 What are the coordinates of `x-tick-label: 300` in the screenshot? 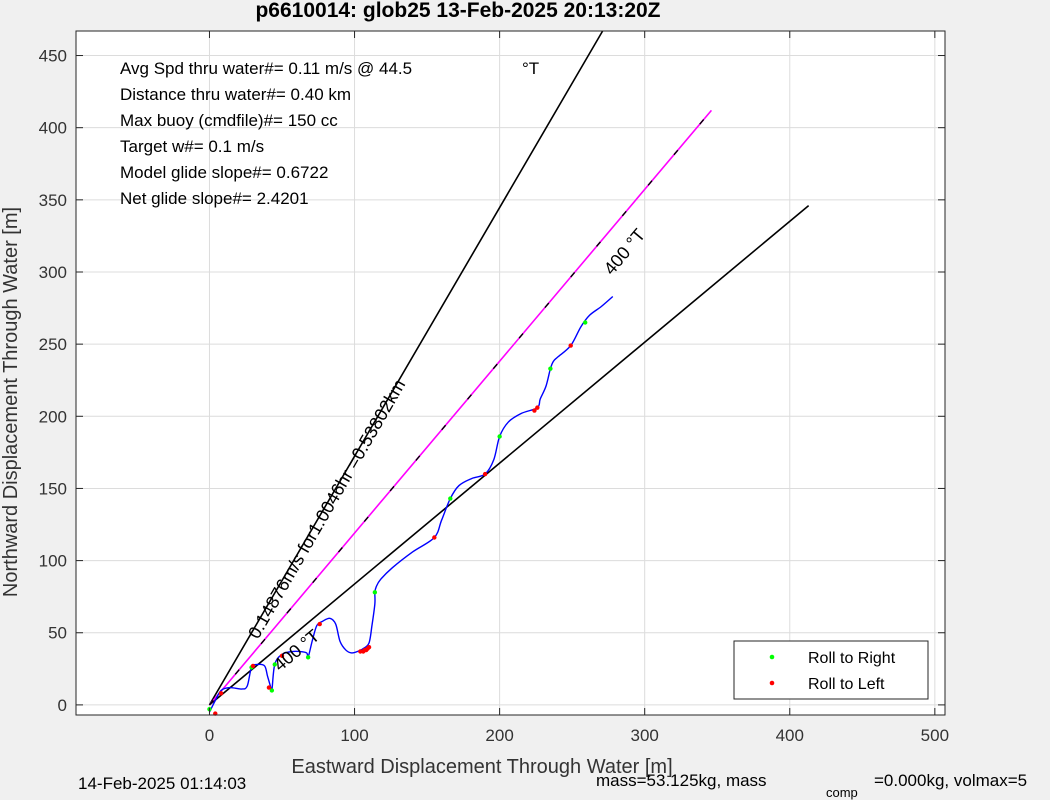 It's located at (645, 735).